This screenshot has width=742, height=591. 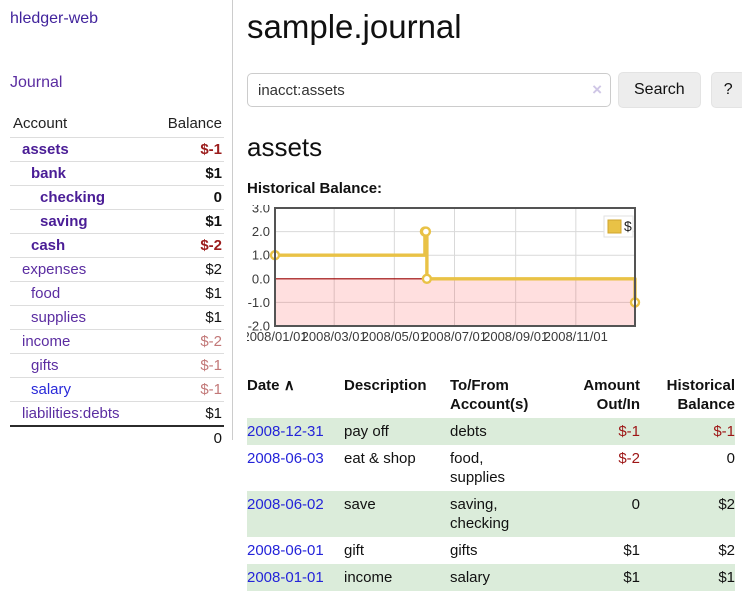 I want to click on account-link-food: food, so click(x=46, y=293).